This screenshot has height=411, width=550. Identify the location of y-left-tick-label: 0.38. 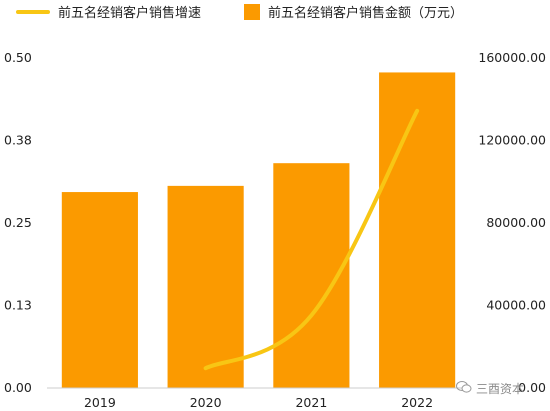
(18, 140).